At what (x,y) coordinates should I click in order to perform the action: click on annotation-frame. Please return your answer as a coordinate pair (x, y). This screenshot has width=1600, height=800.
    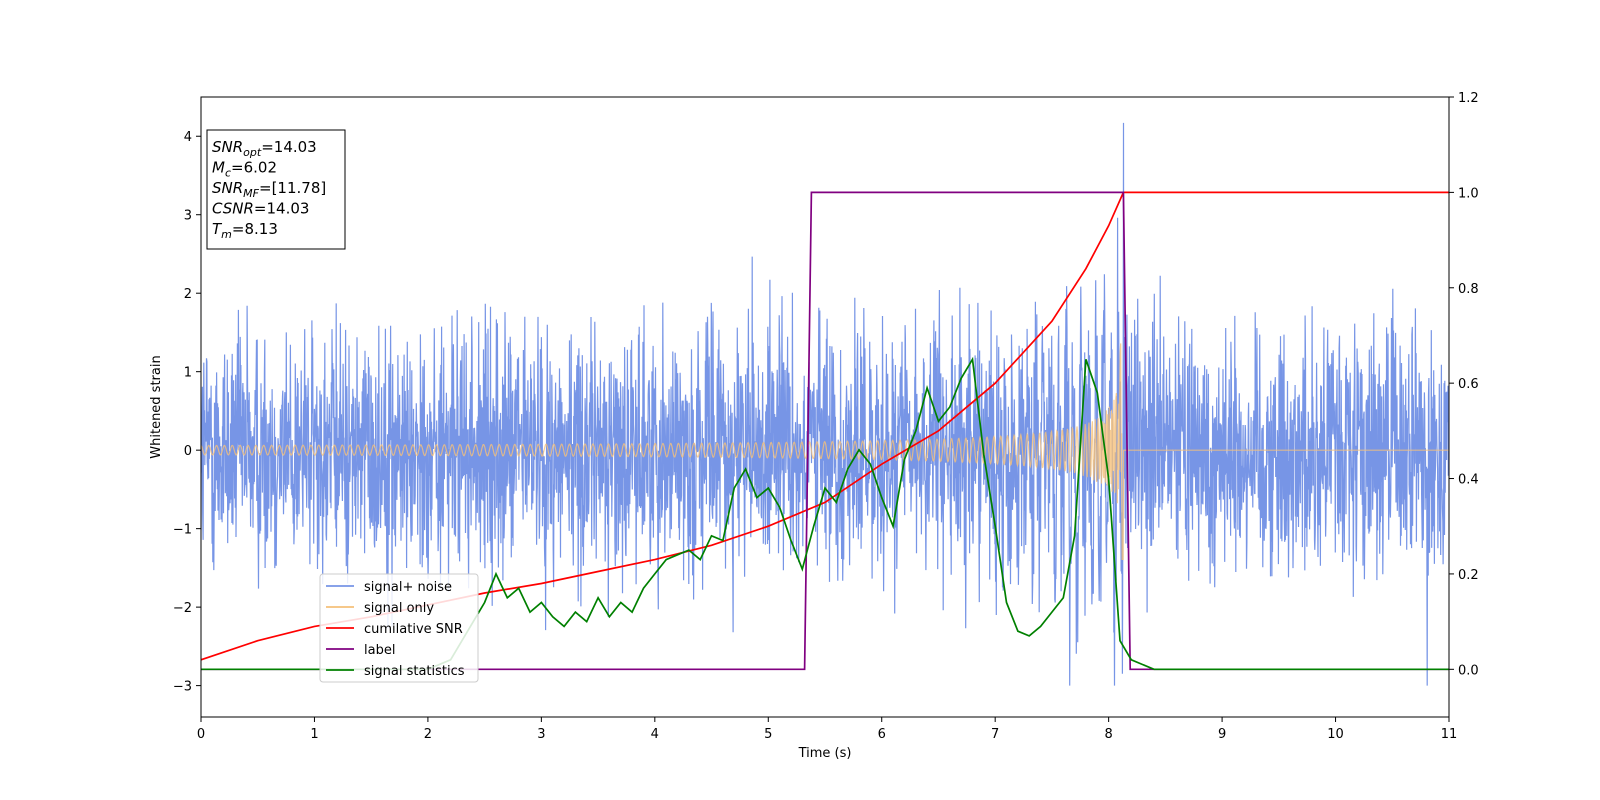
    Looking at the image, I should click on (276, 189).